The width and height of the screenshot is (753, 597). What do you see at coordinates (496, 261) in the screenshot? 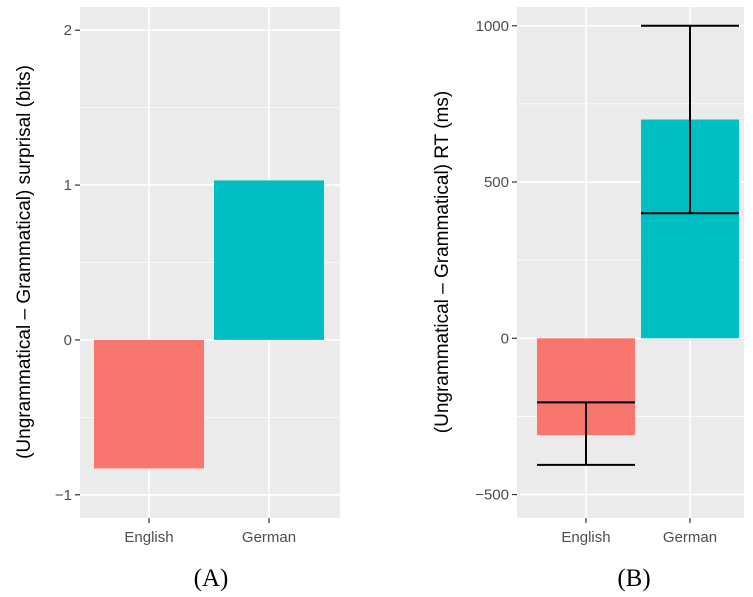
I see `panel-b-y-ticks: −500 0 500 1000` at bounding box center [496, 261].